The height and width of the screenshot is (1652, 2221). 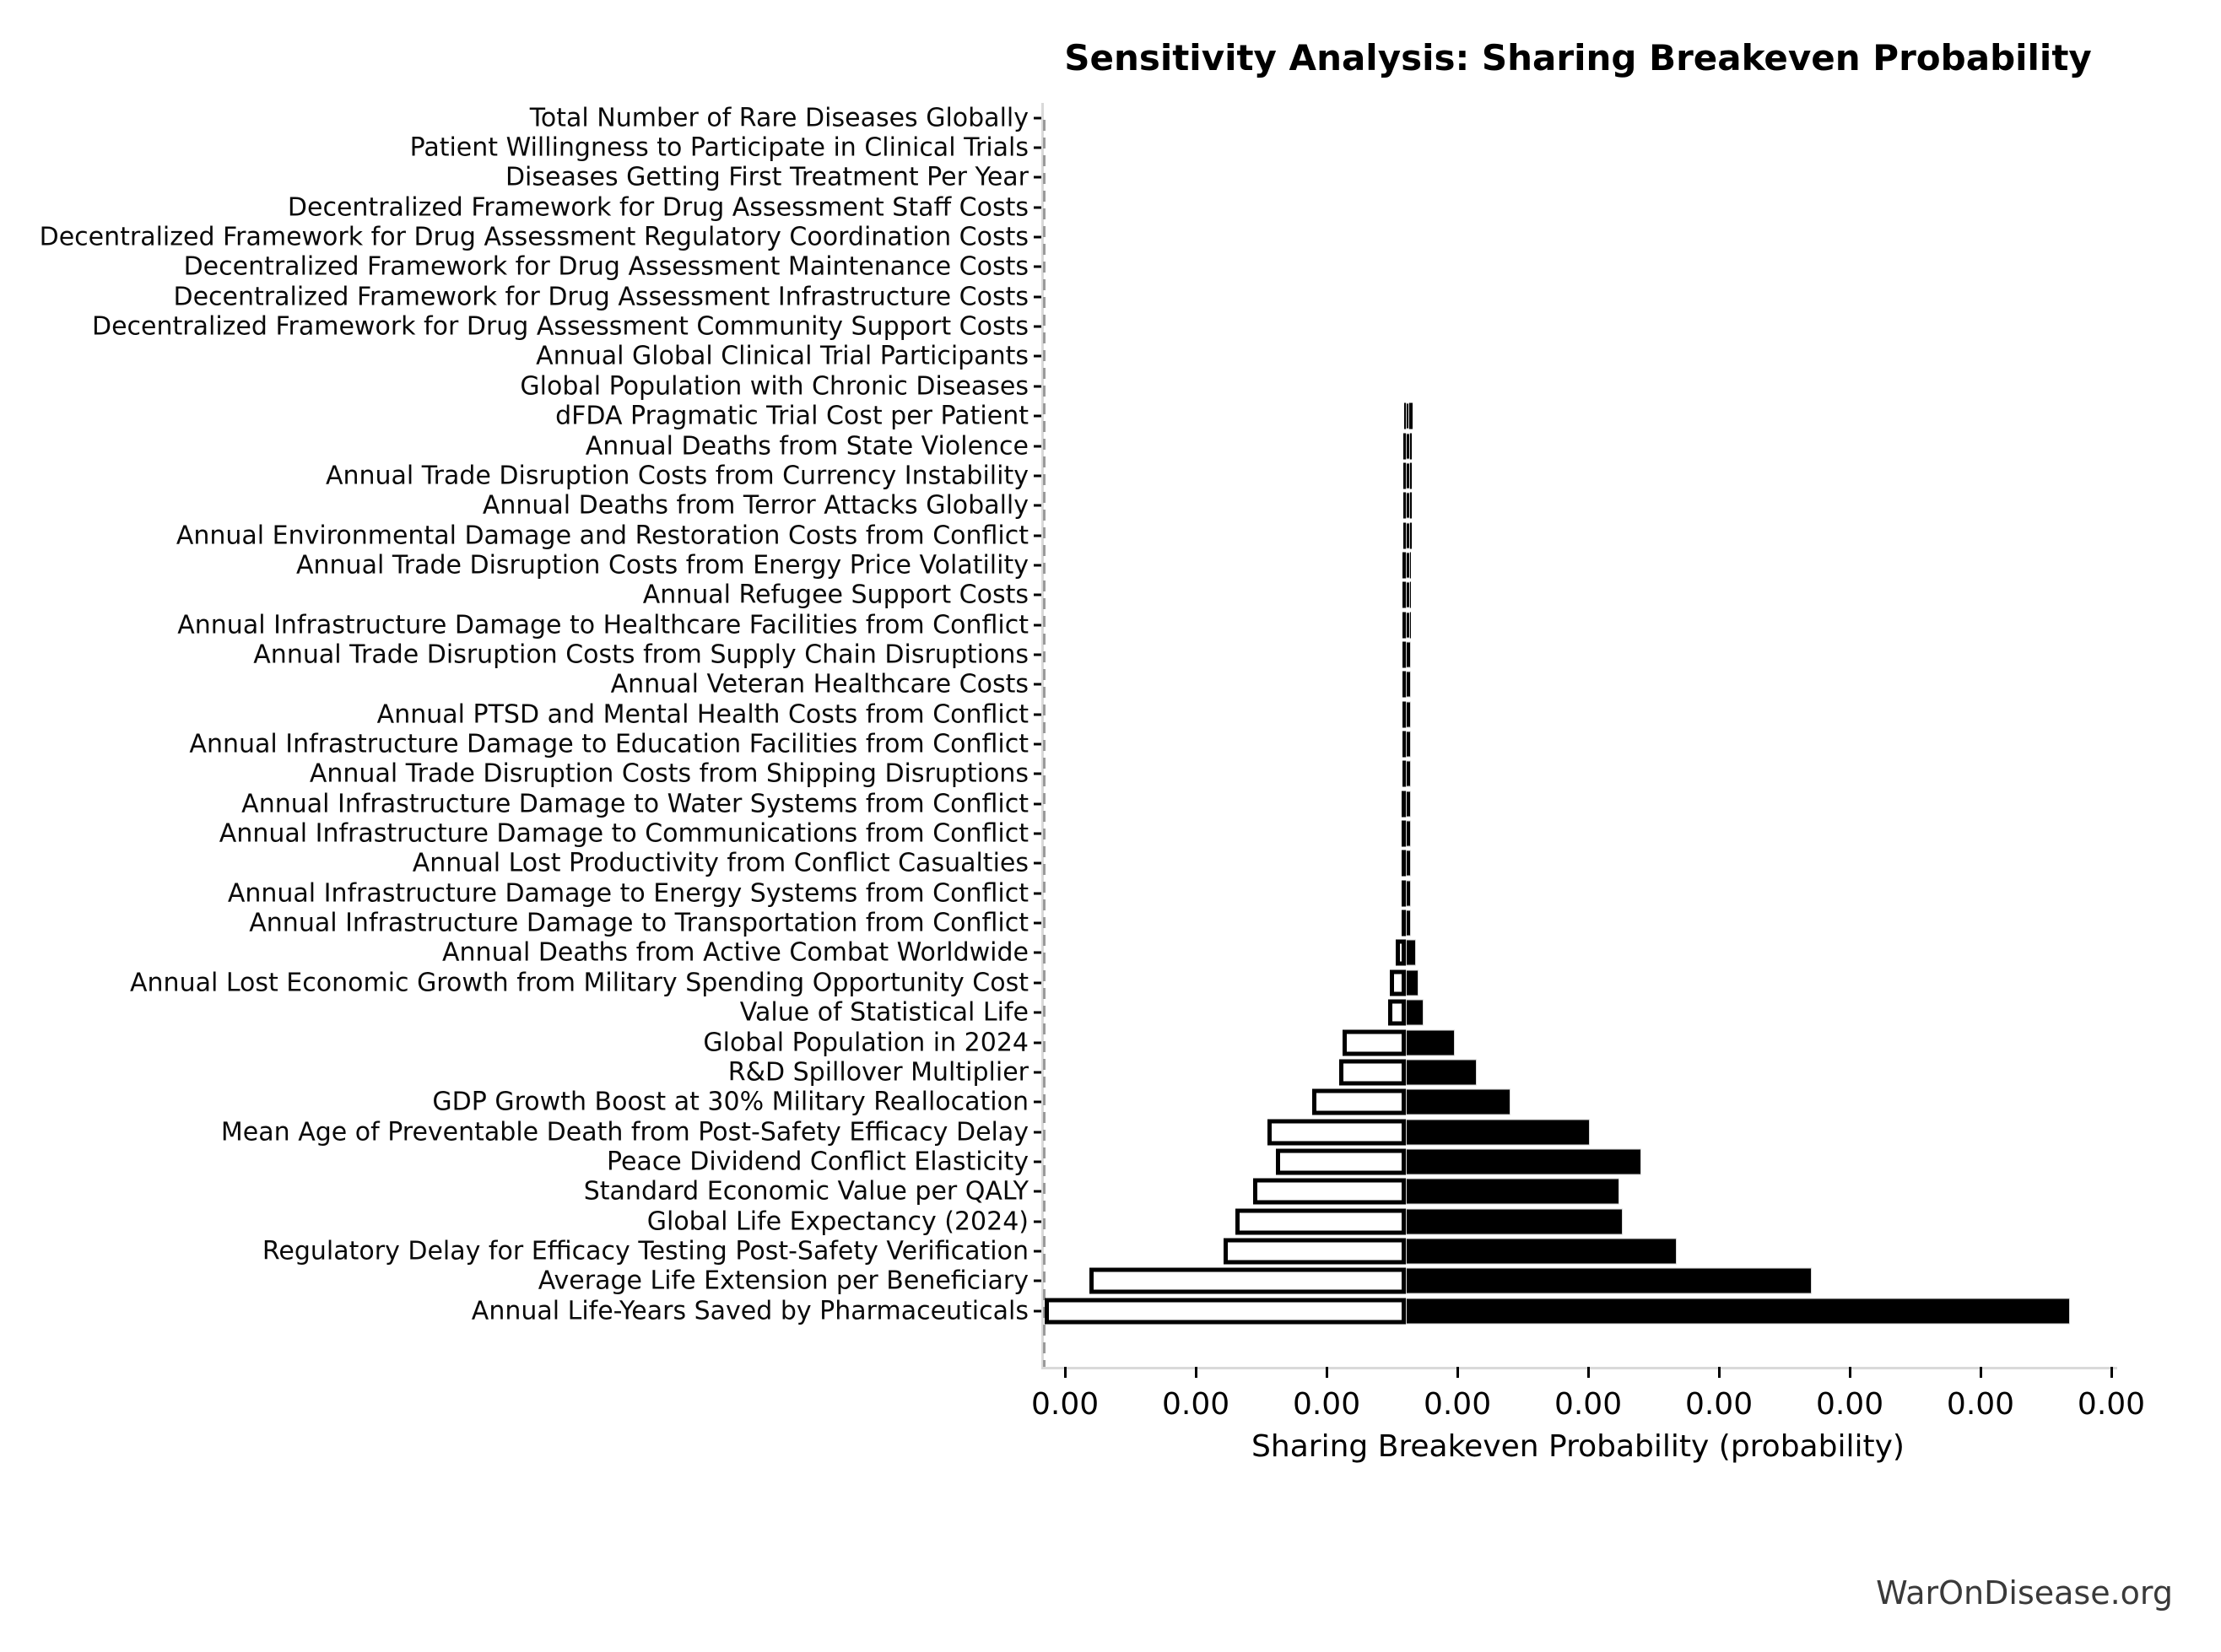 What do you see at coordinates (792, 416) in the screenshot?
I see `row-label: dFDA Pragmatic Trial Cost per Patient` at bounding box center [792, 416].